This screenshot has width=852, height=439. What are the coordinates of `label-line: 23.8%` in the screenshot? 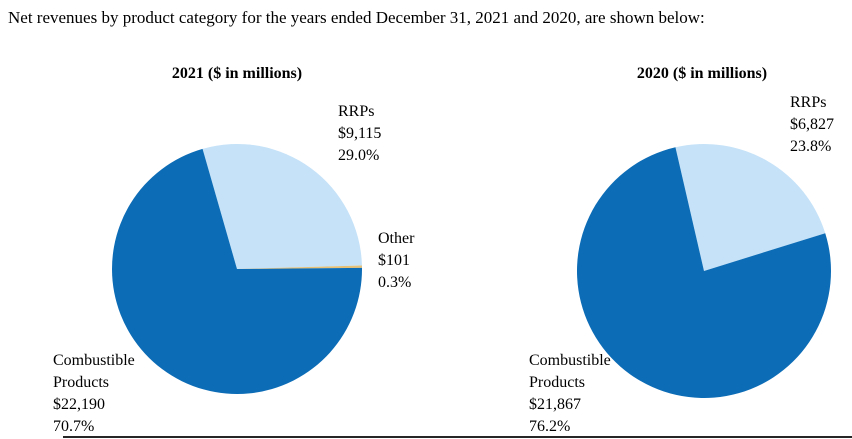 It's located at (811, 146).